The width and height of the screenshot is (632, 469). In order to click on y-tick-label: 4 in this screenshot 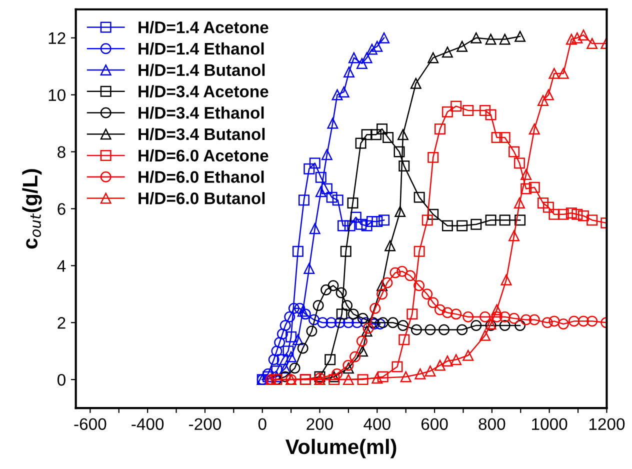, I will do `click(61, 266)`.